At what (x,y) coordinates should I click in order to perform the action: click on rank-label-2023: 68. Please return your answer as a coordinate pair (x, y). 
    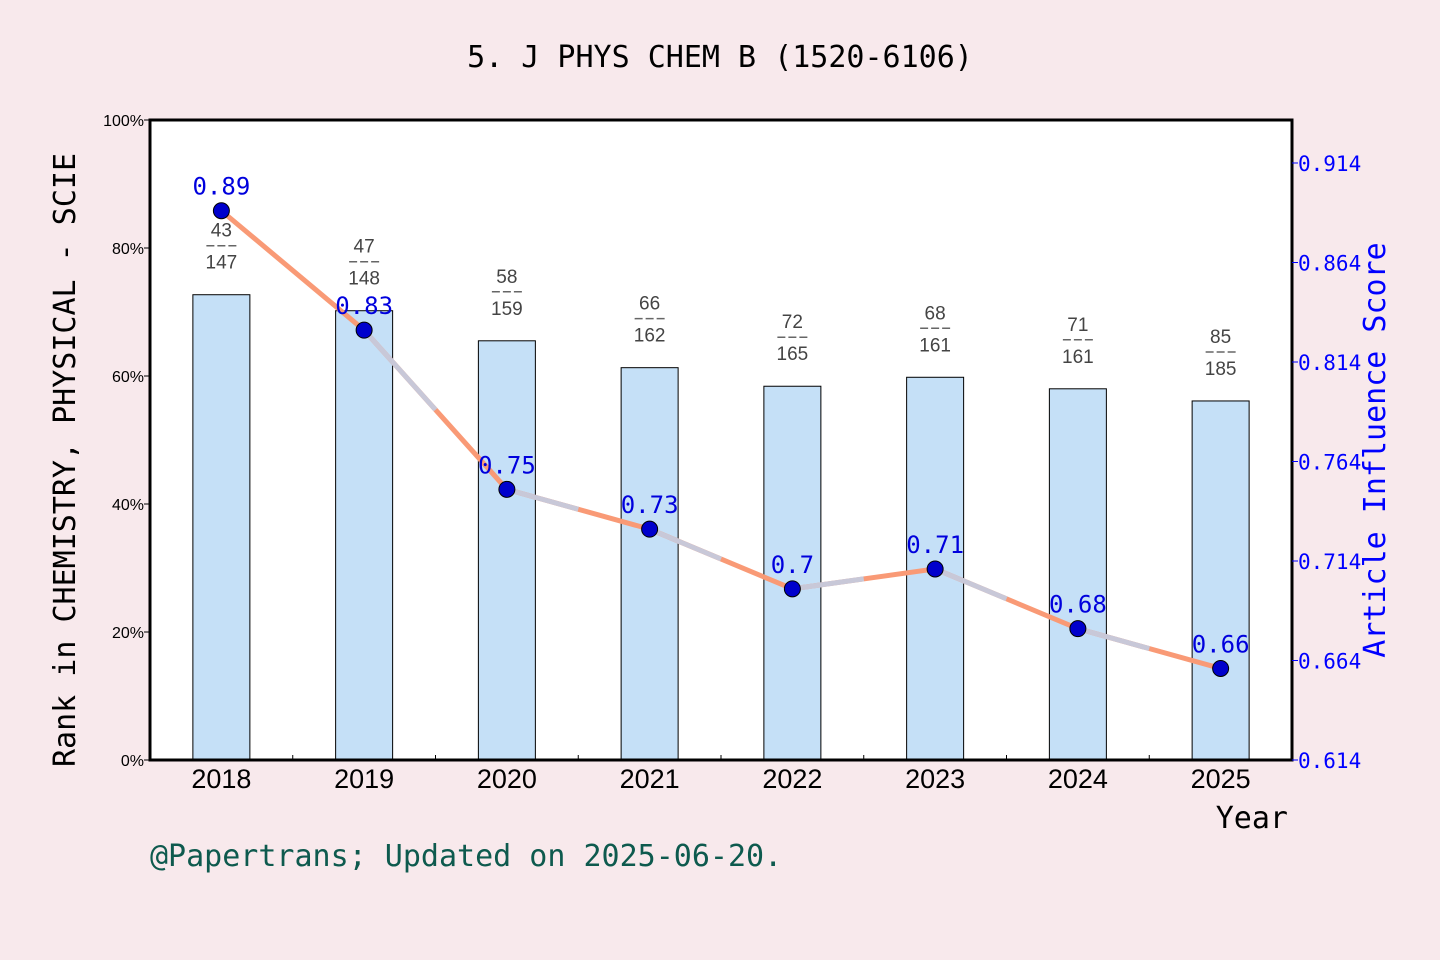
    Looking at the image, I should click on (935, 313).